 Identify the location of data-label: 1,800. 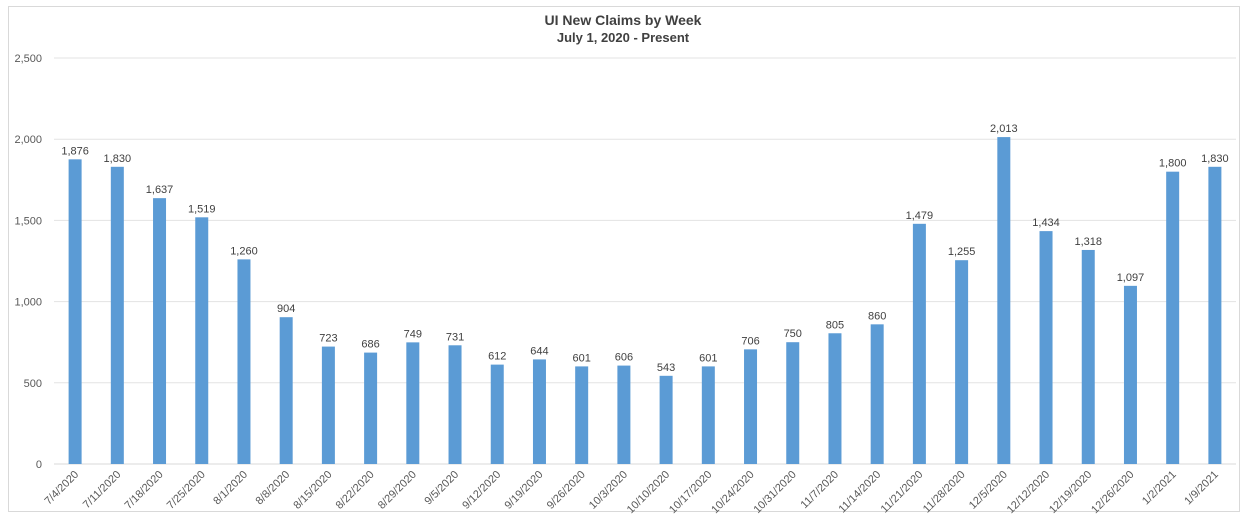
(1173, 164).